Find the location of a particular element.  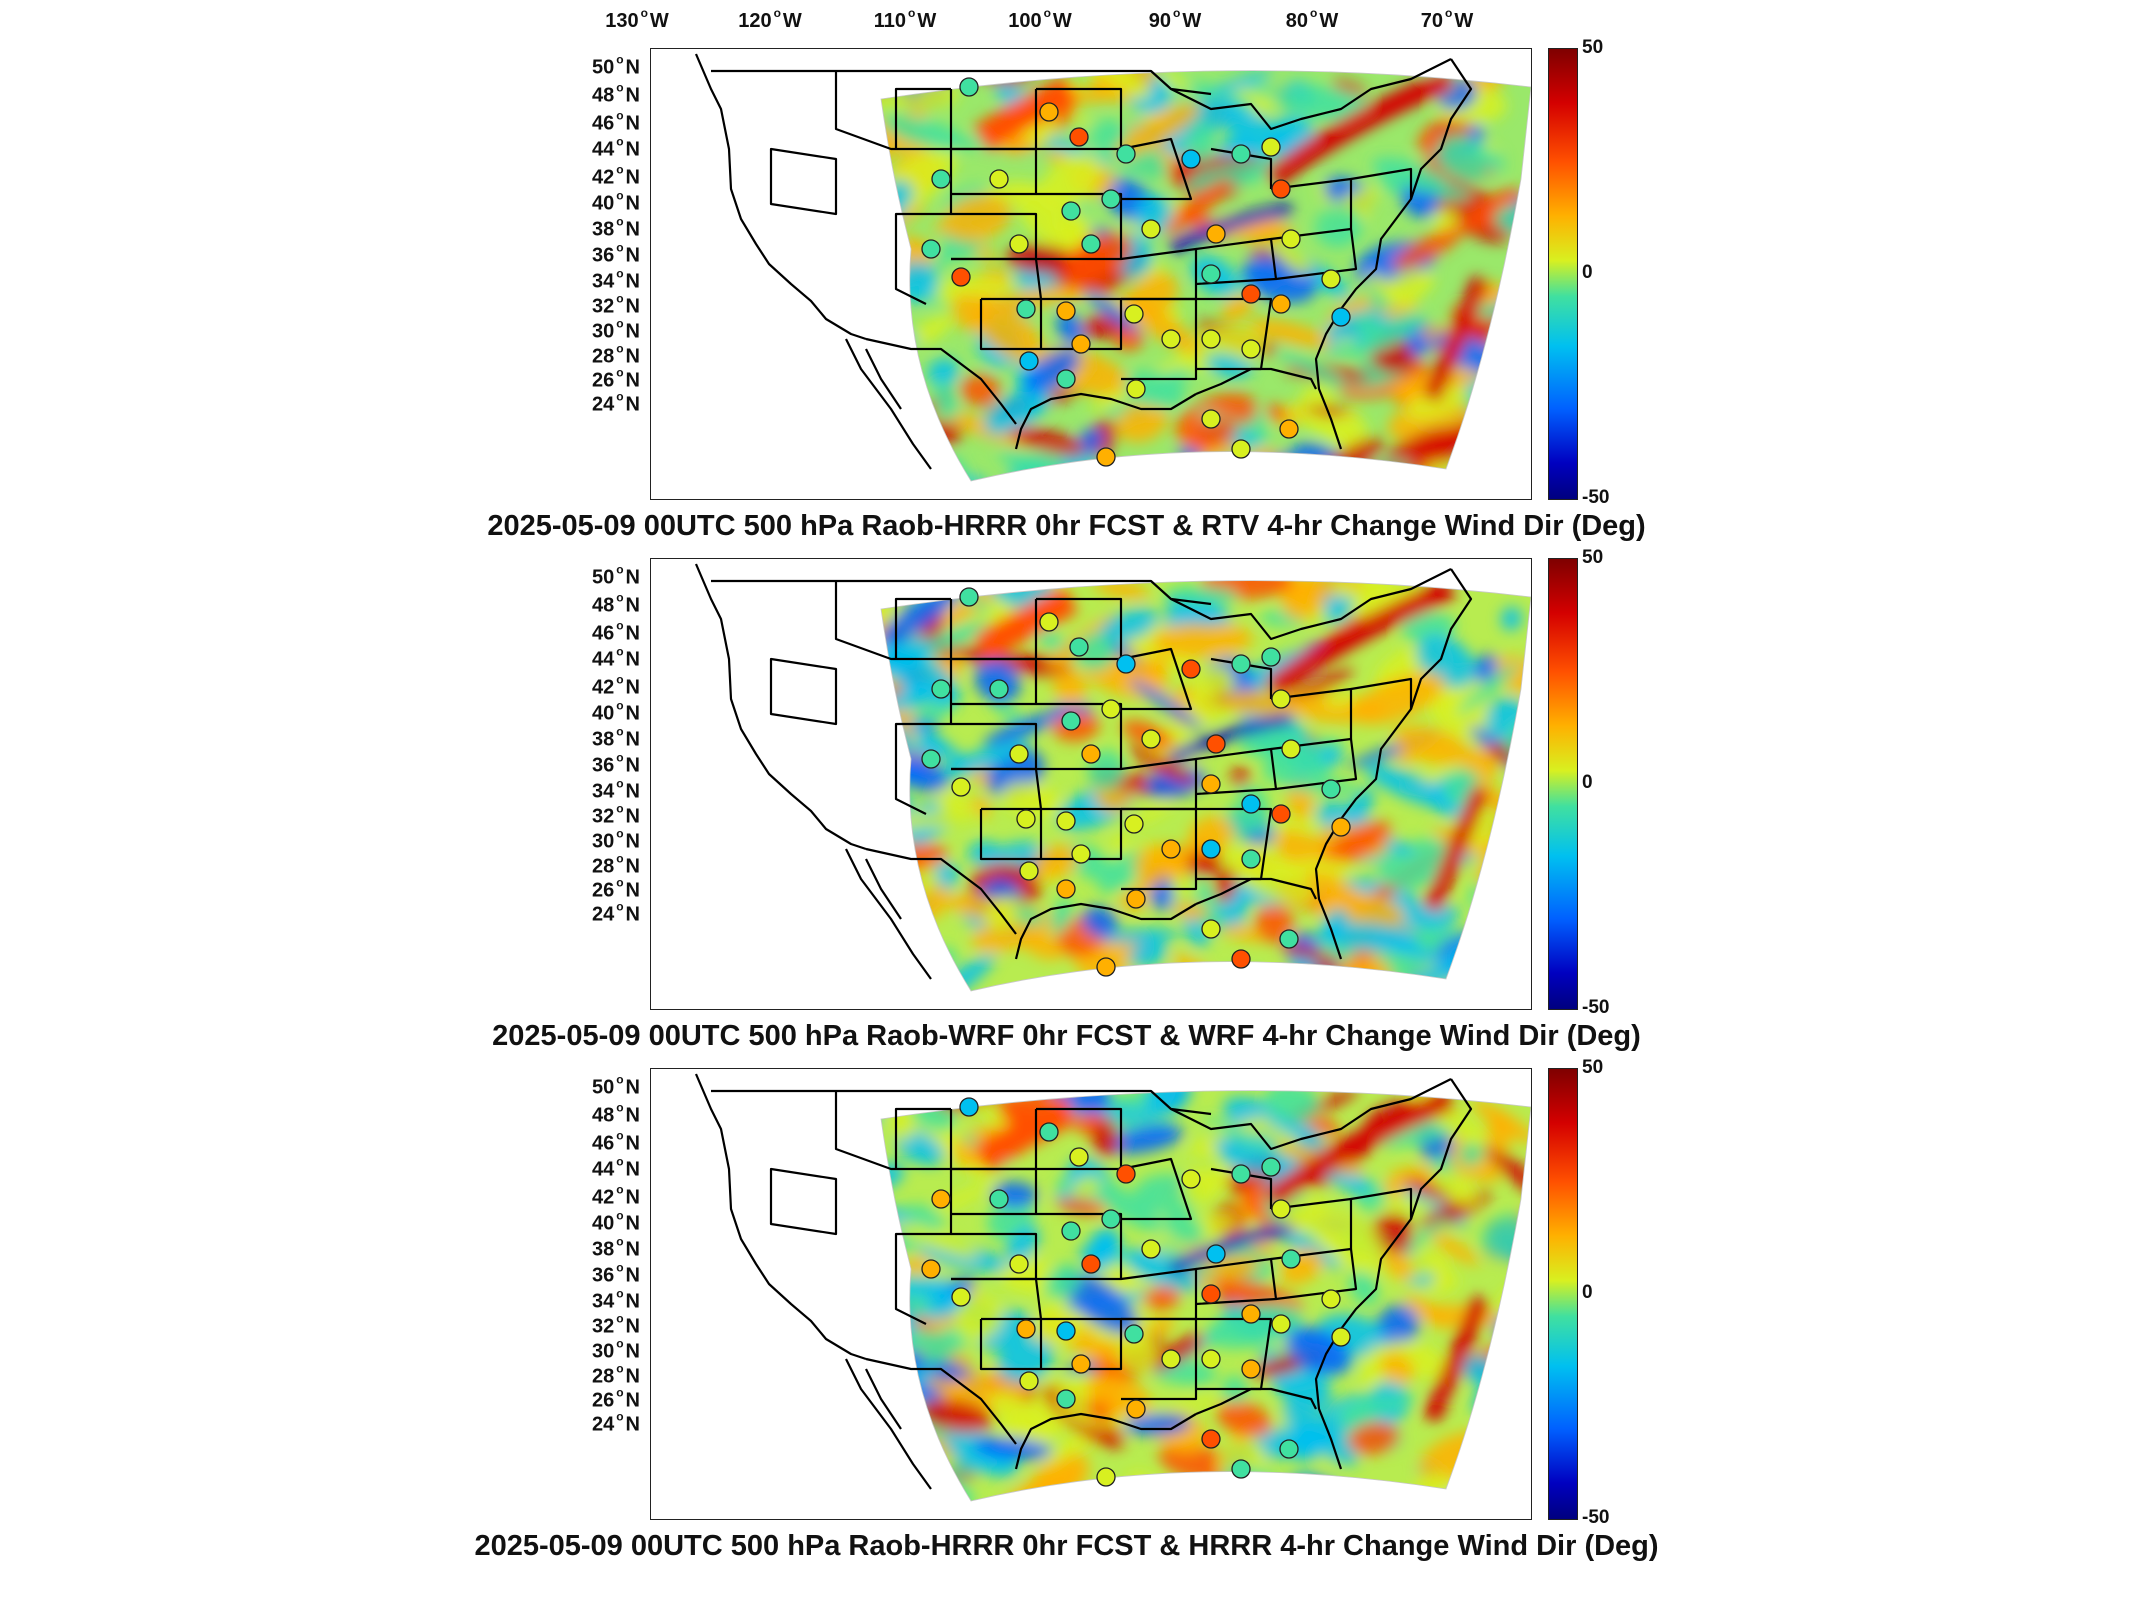

longitude-value: 130 is located at coordinates (622, 21).